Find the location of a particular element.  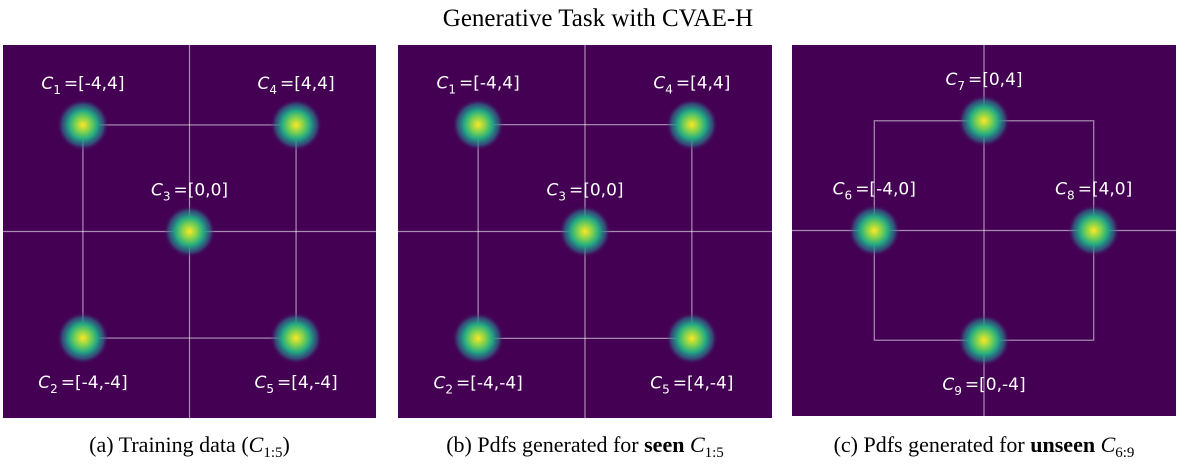

point-label: C7 =[0,4] is located at coordinates (983, 81).